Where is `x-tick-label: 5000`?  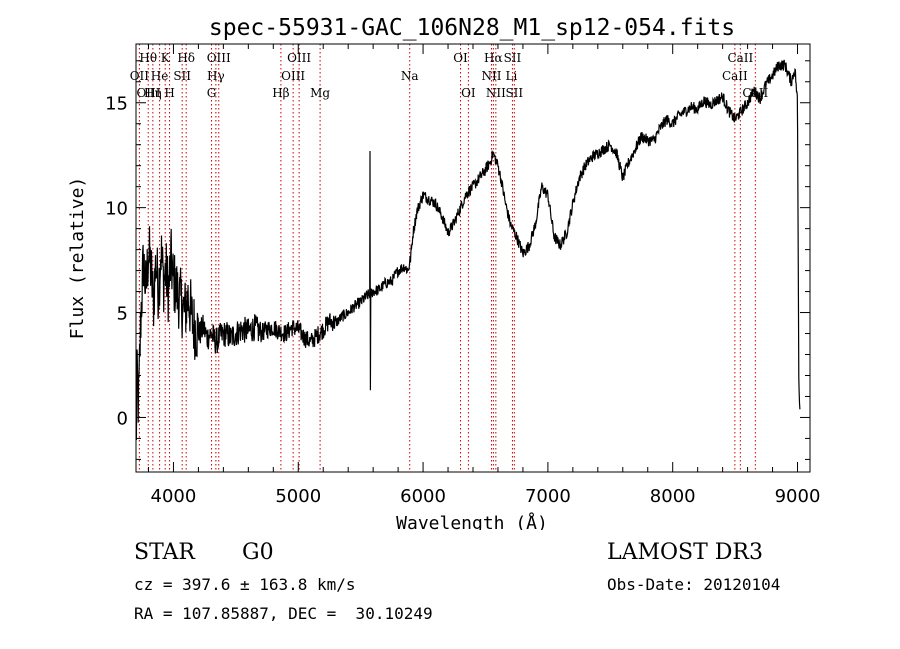
x-tick-label: 5000 is located at coordinates (298, 496).